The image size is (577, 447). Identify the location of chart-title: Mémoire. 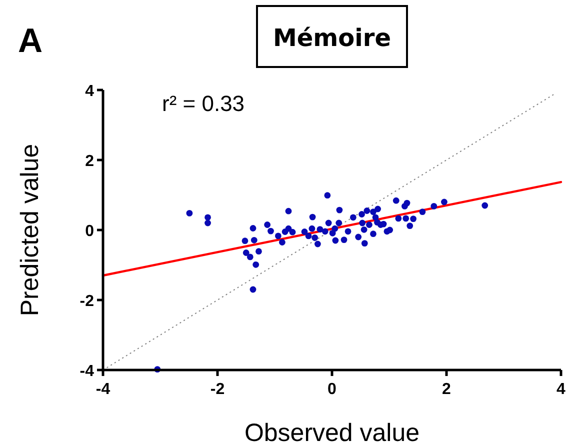
(332, 38).